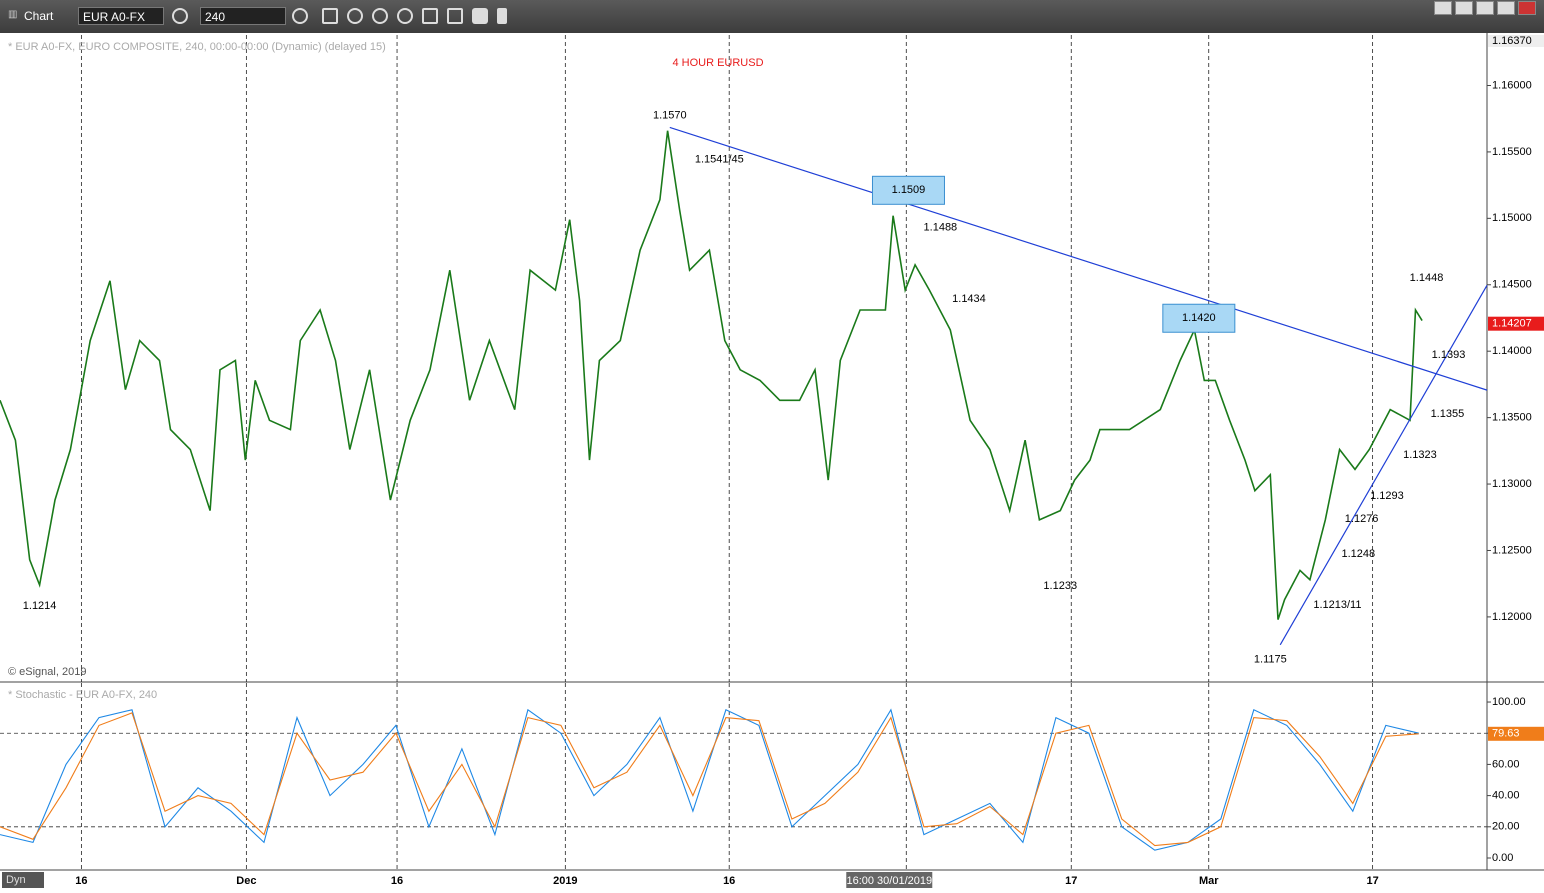  What do you see at coordinates (1512, 418) in the screenshot?
I see `y-tick-label: 1.13500` at bounding box center [1512, 418].